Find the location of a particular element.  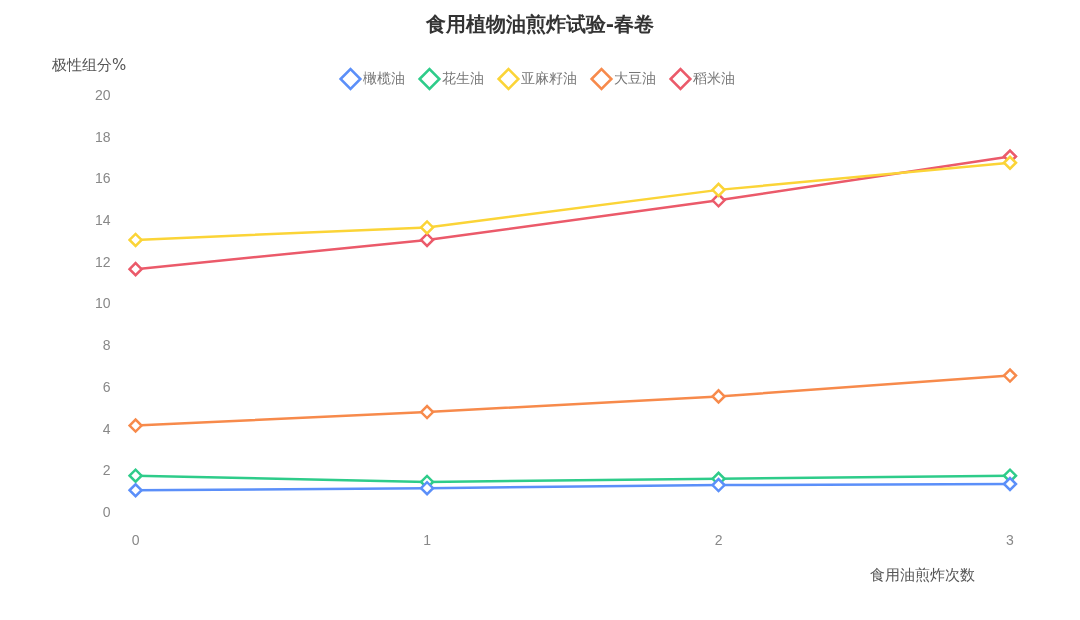

y-tick-label: 18 is located at coordinates (102, 136).